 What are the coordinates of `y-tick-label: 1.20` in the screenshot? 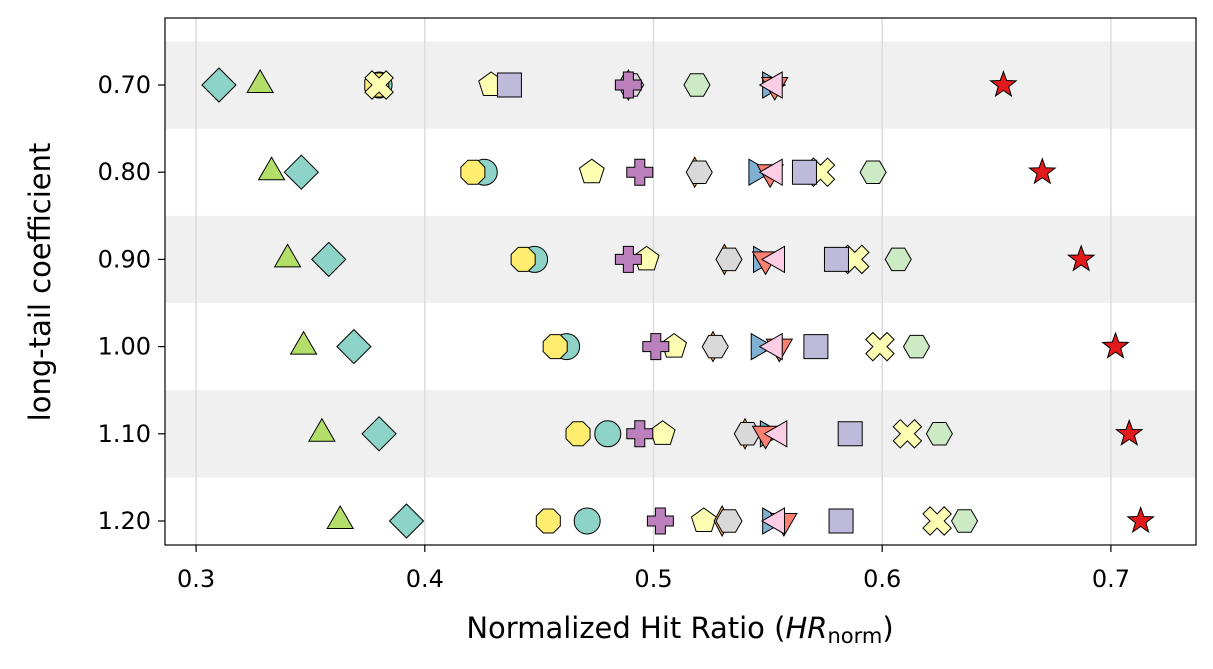 It's located at (124, 521).